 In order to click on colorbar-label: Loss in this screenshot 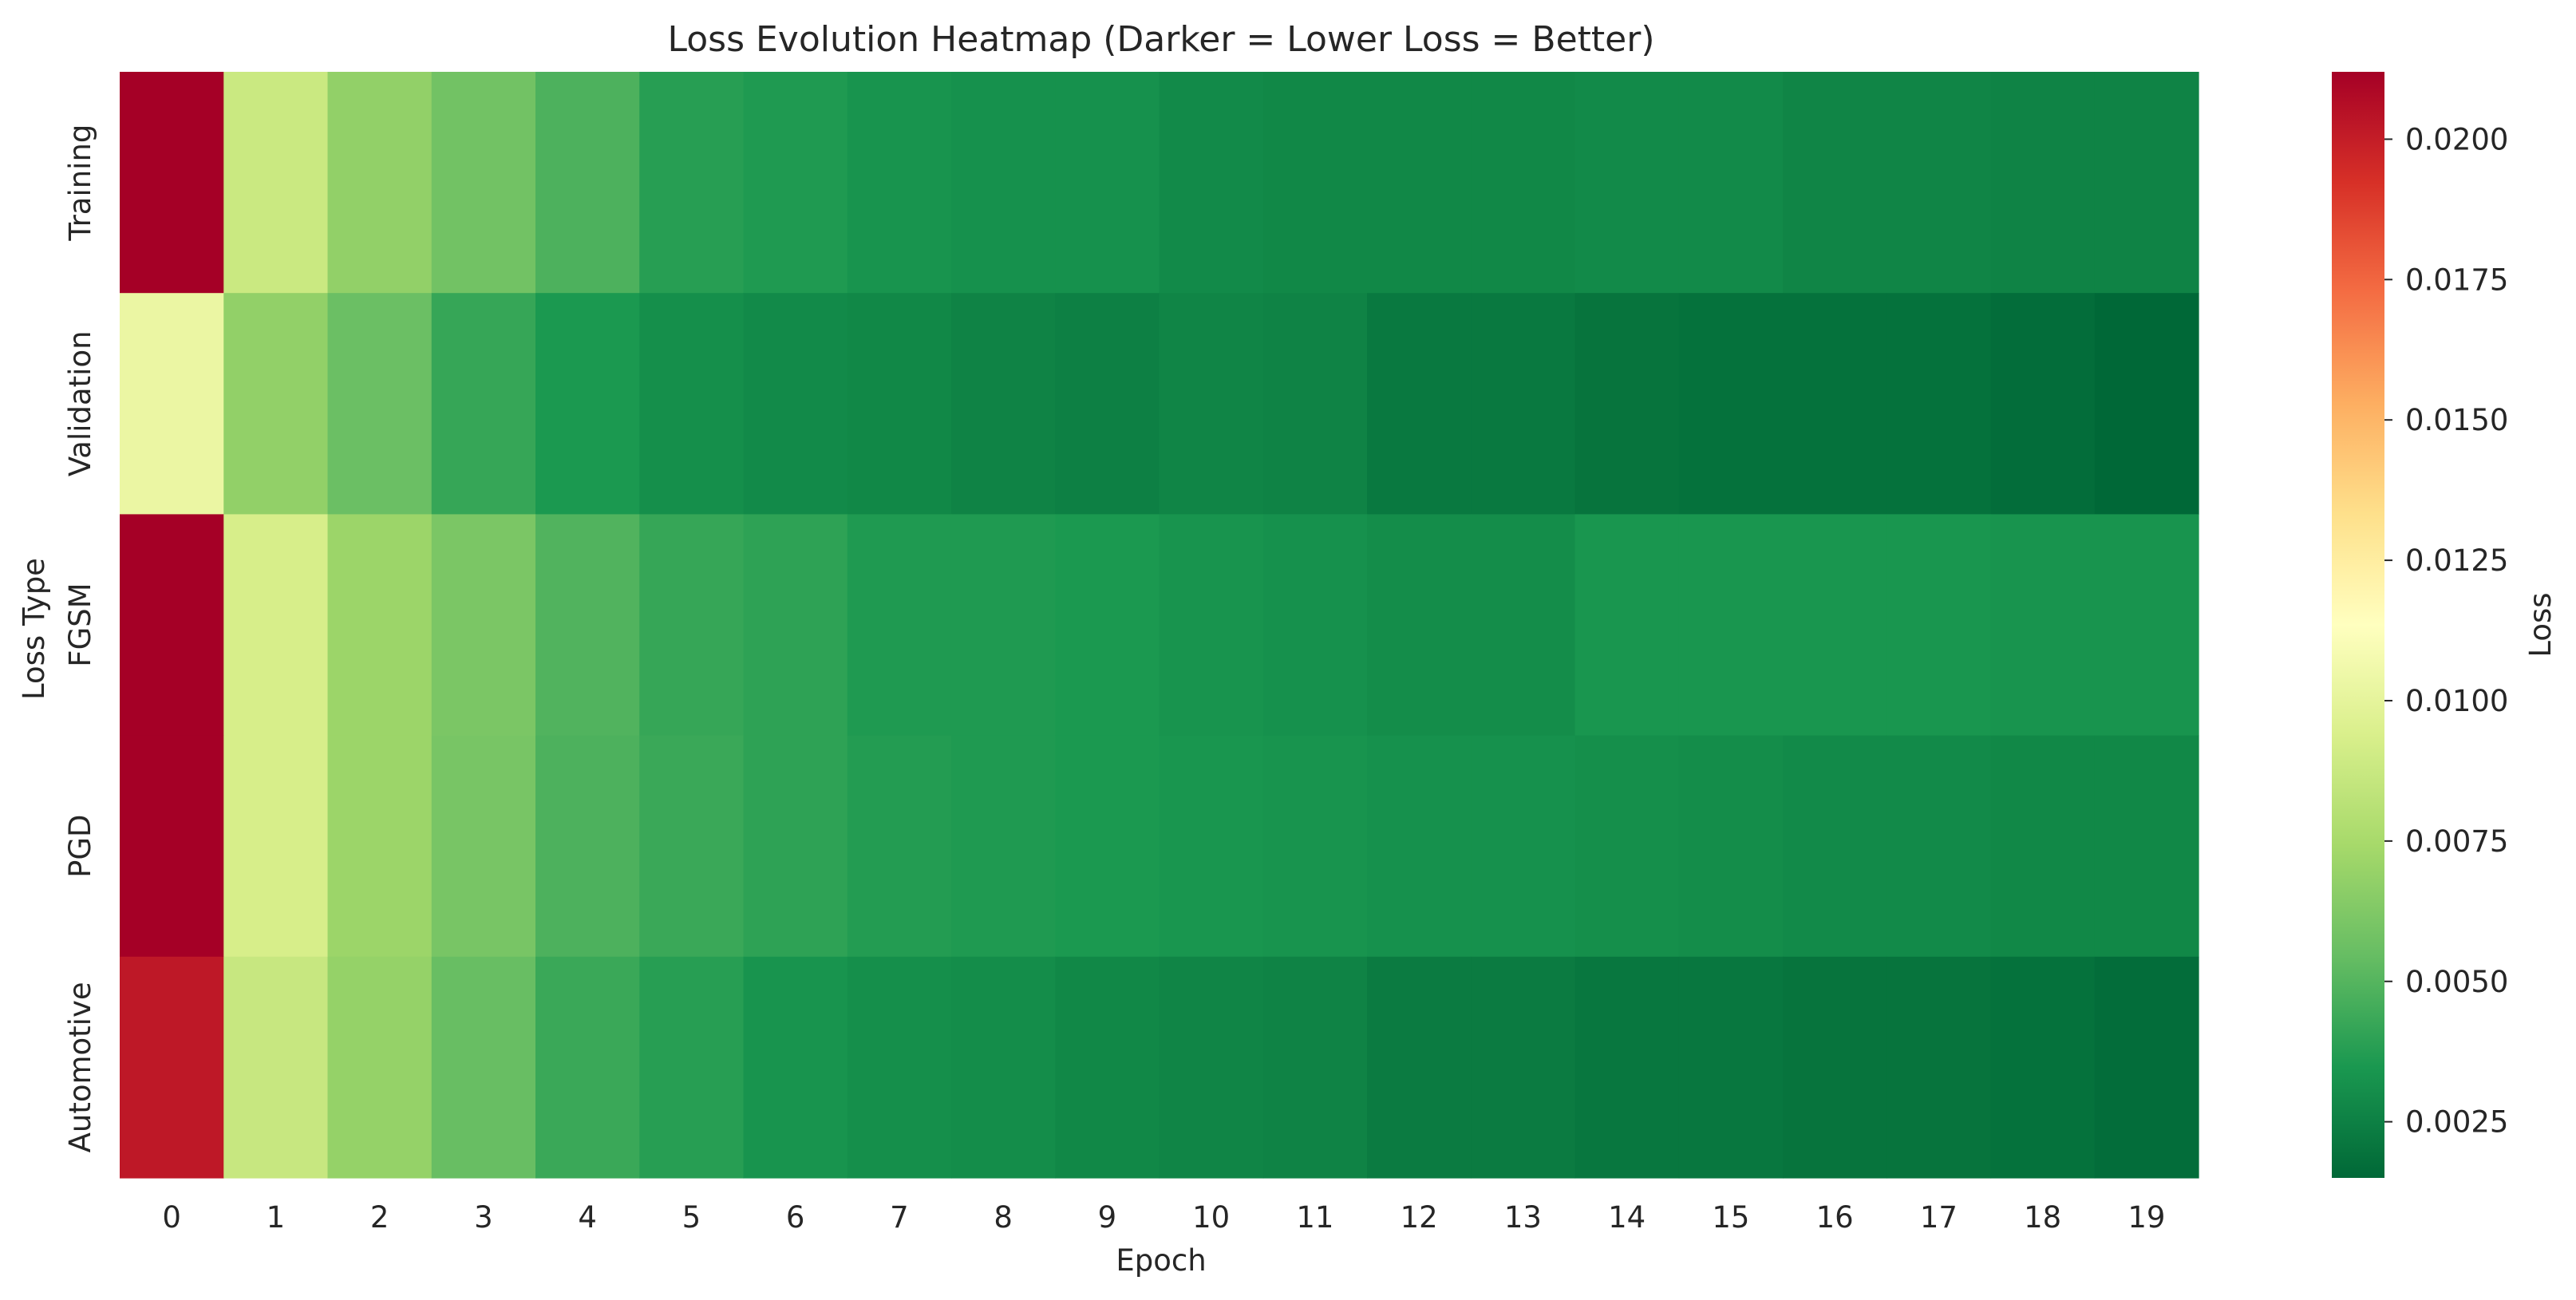, I will do `click(2540, 624)`.